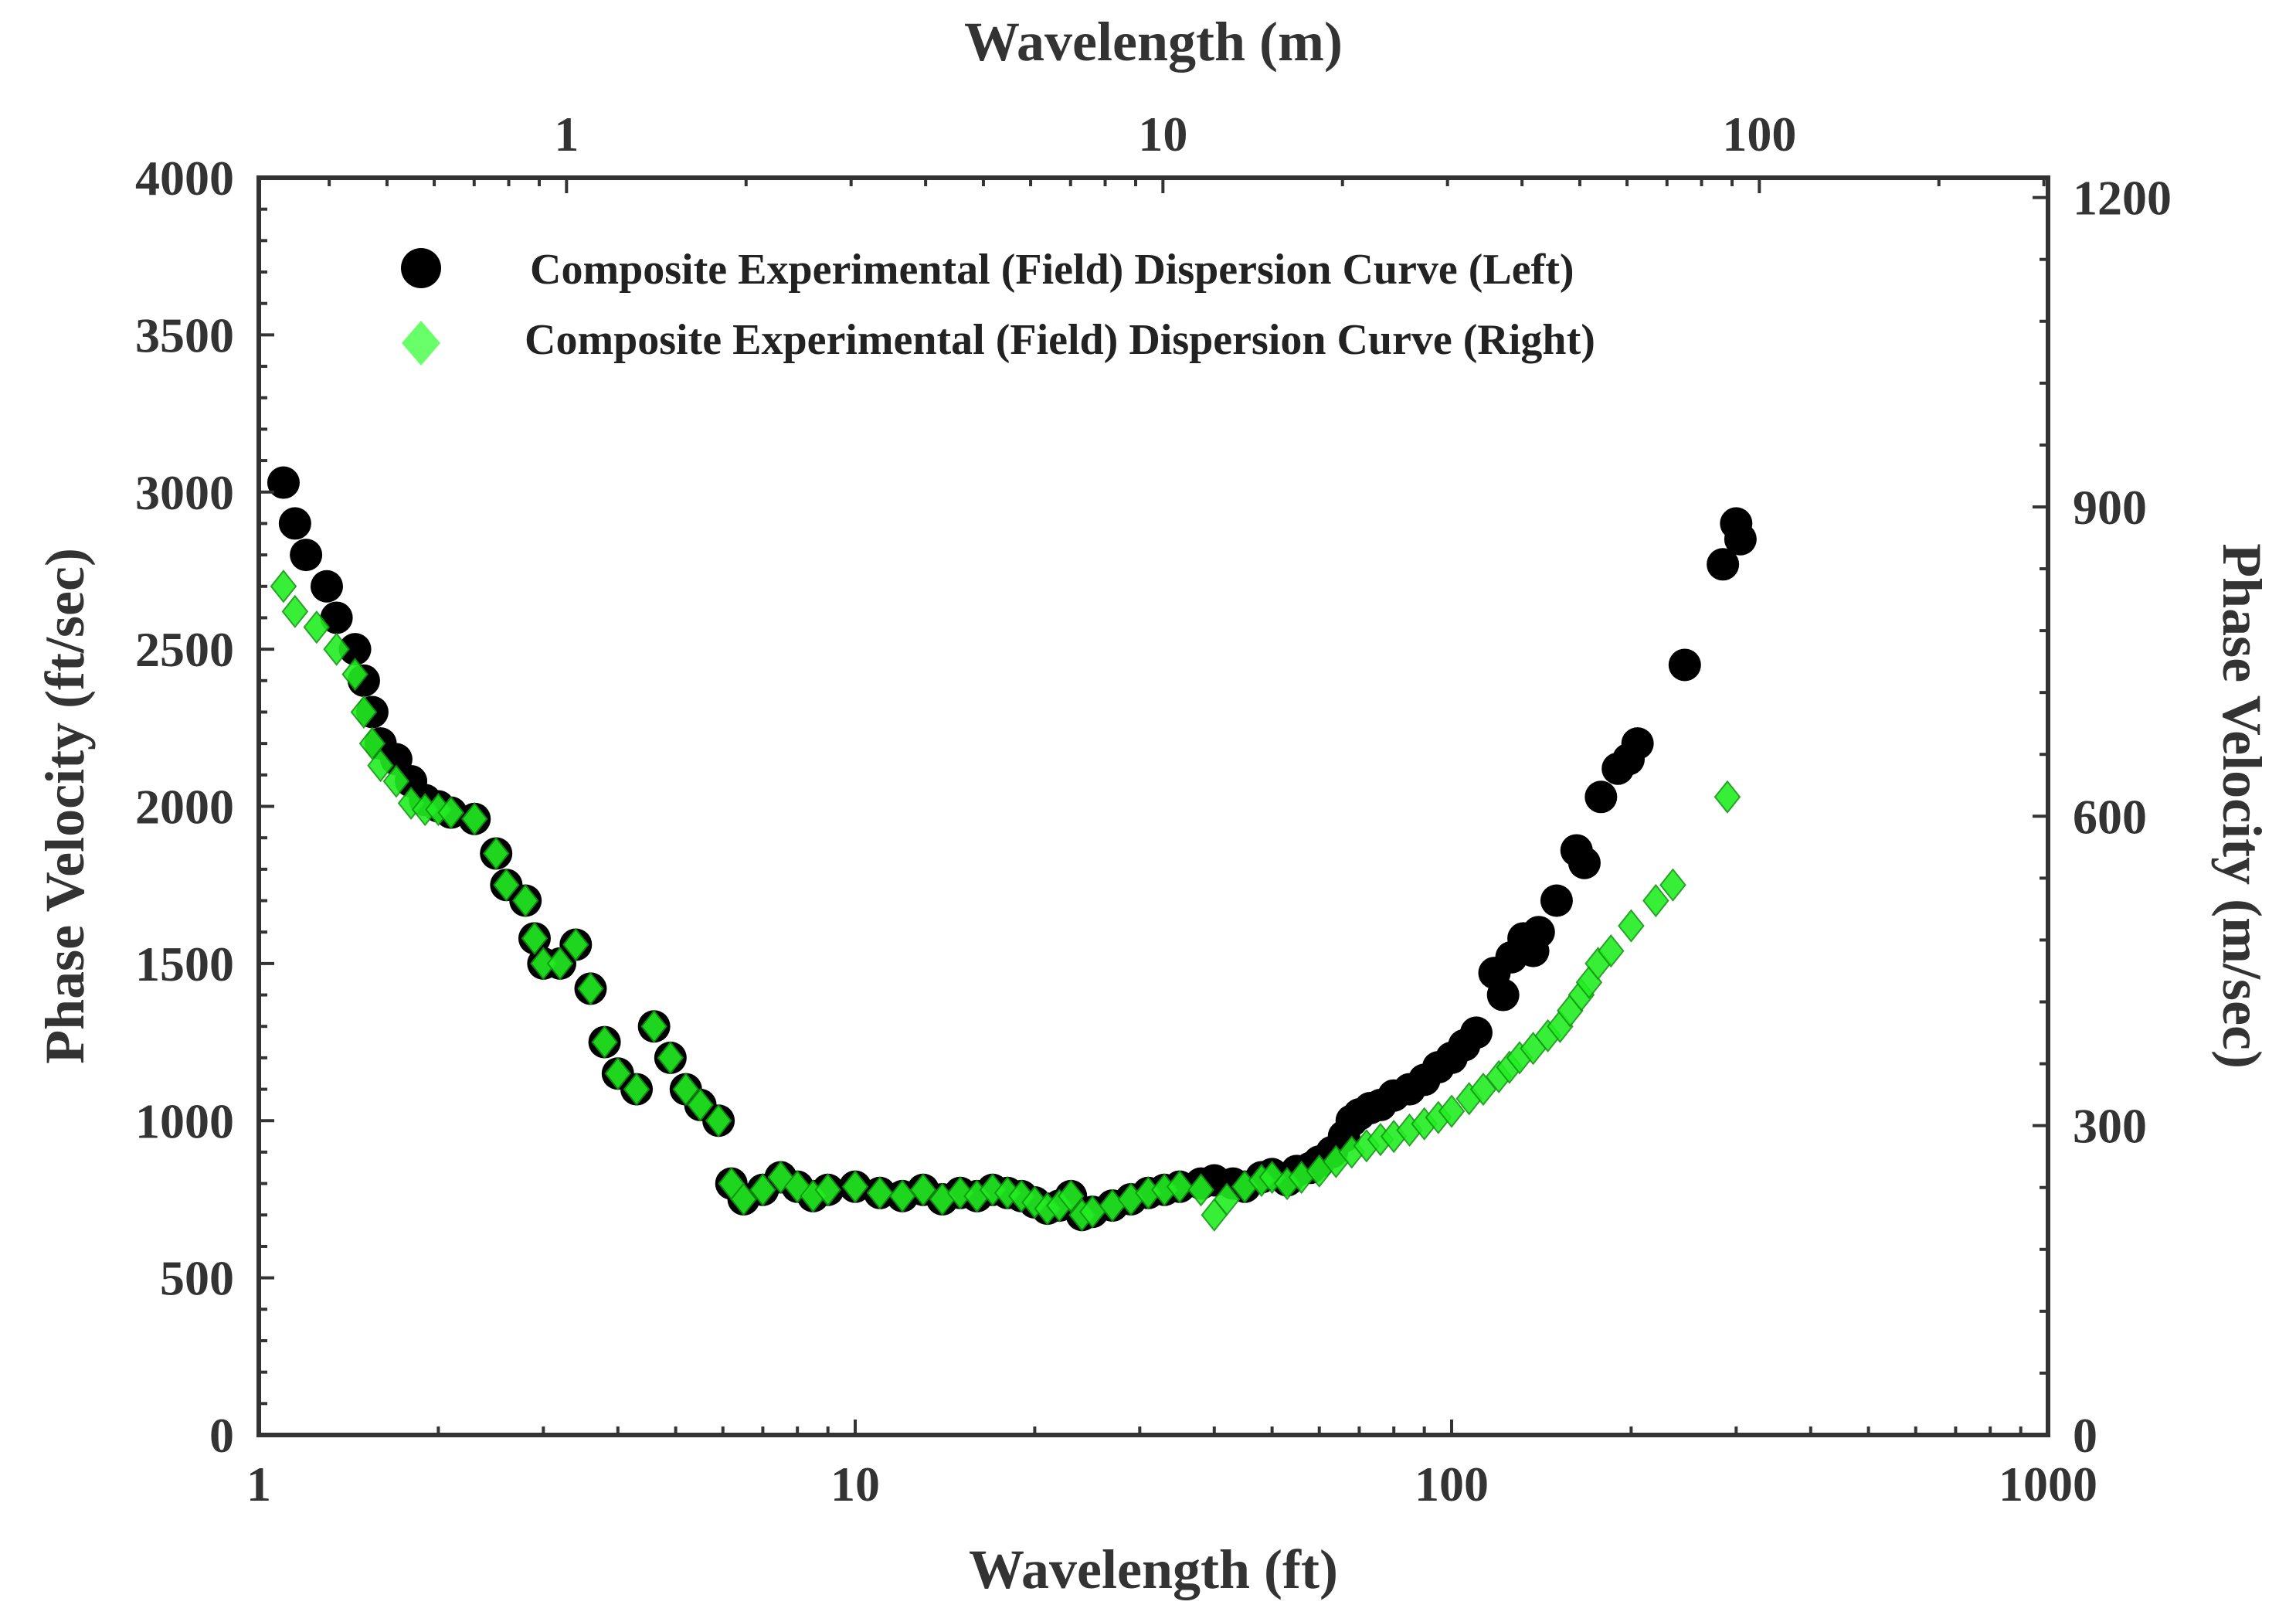 The height and width of the screenshot is (1622, 2296). Describe the element at coordinates (184, 649) in the screenshot. I see `y-tick-label-left: 2500` at that location.